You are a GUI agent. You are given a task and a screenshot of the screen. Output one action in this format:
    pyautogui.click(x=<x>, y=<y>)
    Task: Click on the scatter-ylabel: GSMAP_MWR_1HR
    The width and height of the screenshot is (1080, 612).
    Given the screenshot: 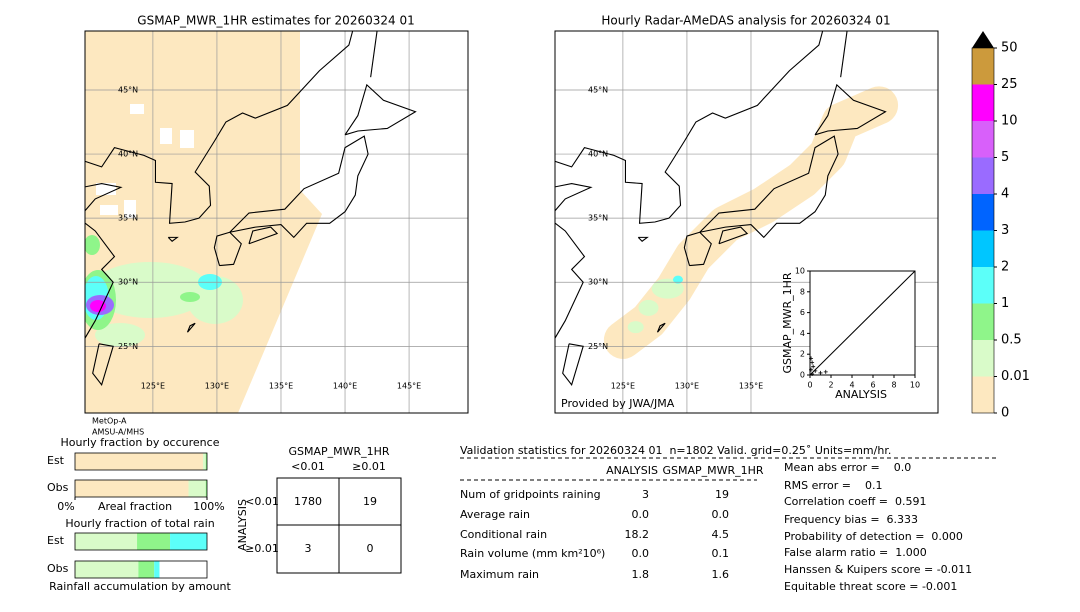 What is the action you would take?
    pyautogui.click(x=787, y=322)
    